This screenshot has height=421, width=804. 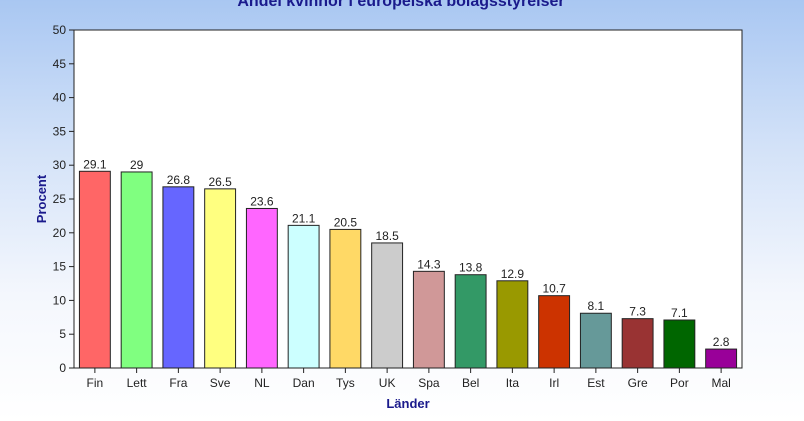 What do you see at coordinates (60, 233) in the screenshot?
I see `y-tick-label: 20` at bounding box center [60, 233].